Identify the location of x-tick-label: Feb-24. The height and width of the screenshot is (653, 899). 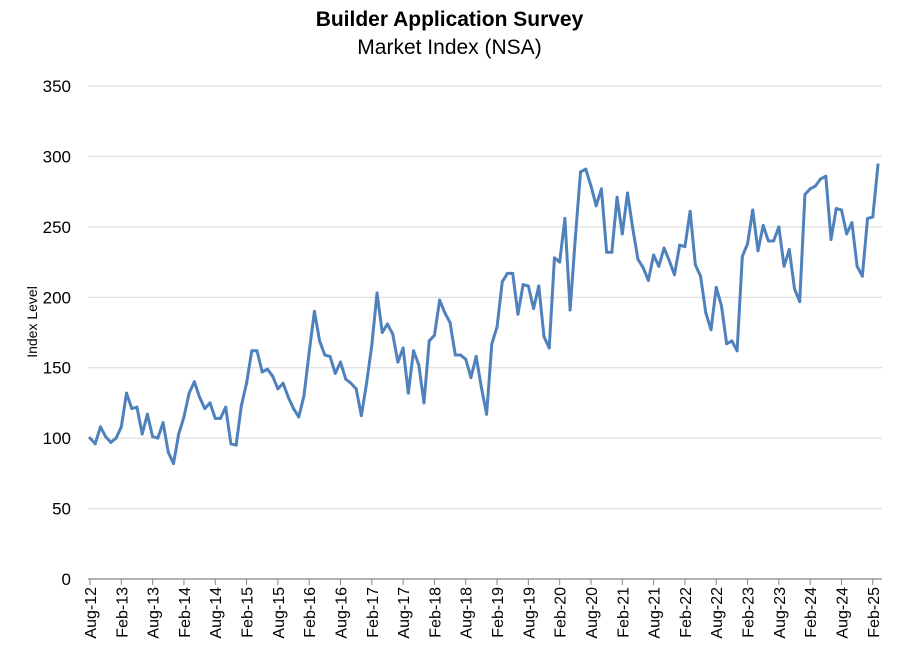
(811, 612).